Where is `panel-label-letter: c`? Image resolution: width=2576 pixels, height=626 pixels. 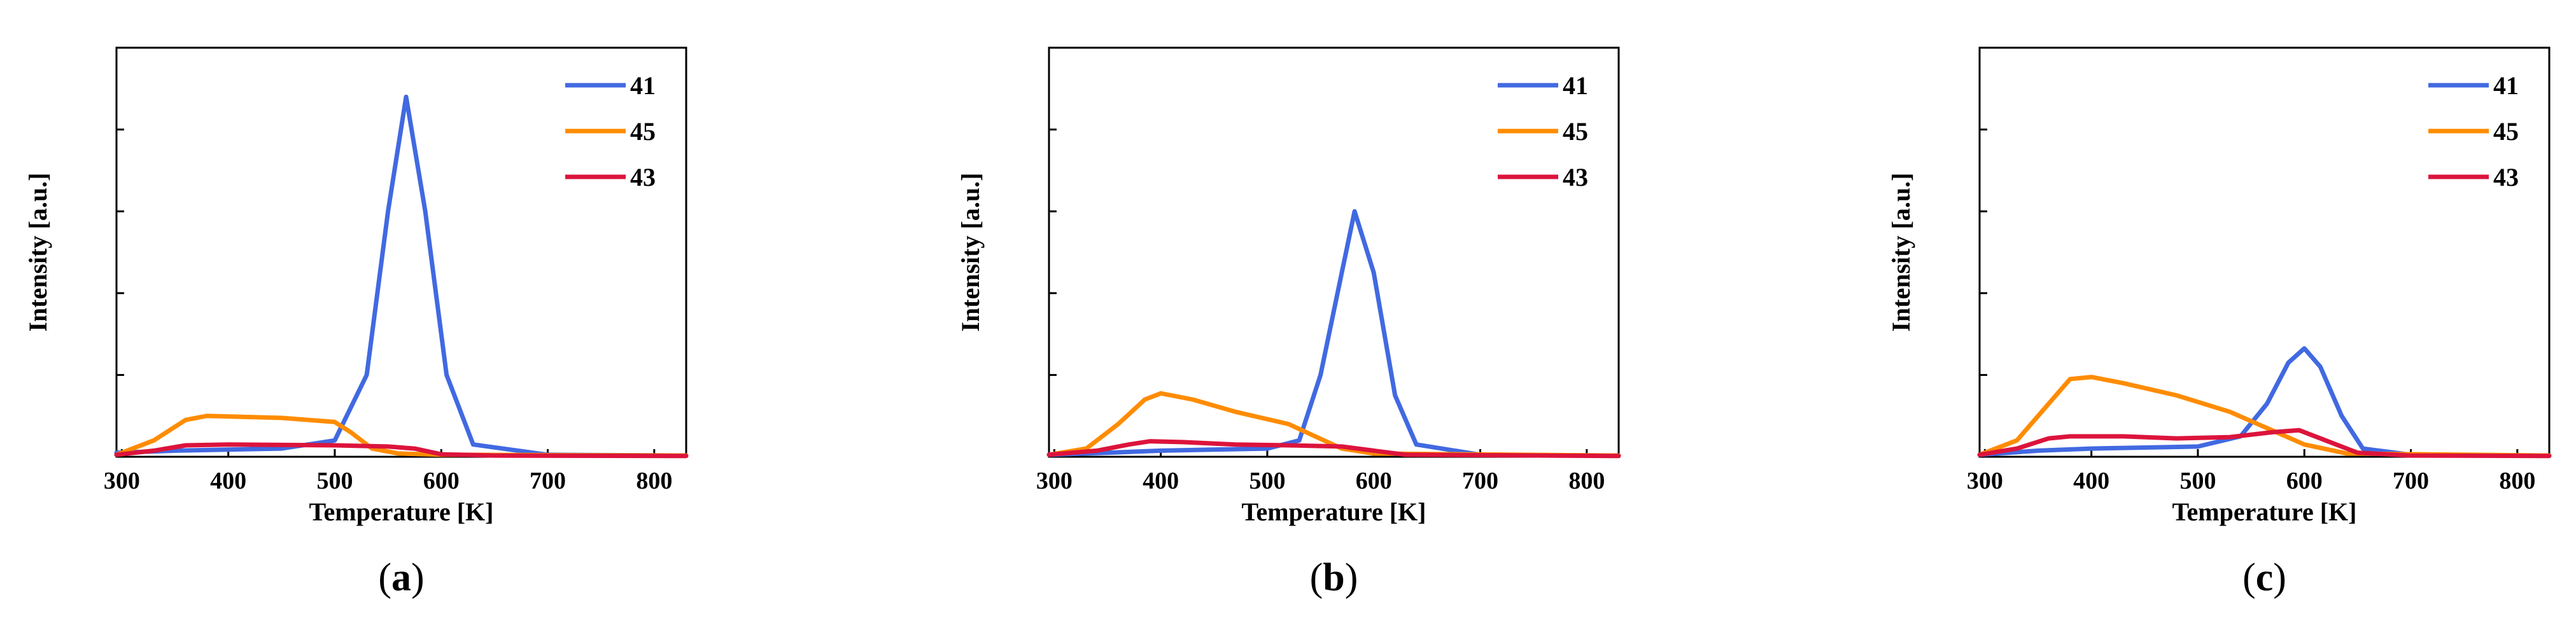
panel-label-letter: c is located at coordinates (2265, 577).